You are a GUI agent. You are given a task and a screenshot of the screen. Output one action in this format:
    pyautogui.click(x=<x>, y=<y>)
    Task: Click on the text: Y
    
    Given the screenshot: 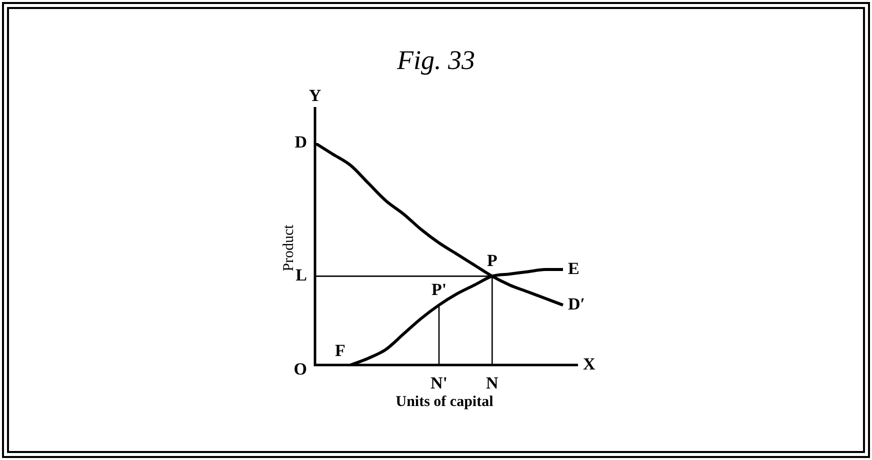 What is the action you would take?
    pyautogui.click(x=315, y=95)
    